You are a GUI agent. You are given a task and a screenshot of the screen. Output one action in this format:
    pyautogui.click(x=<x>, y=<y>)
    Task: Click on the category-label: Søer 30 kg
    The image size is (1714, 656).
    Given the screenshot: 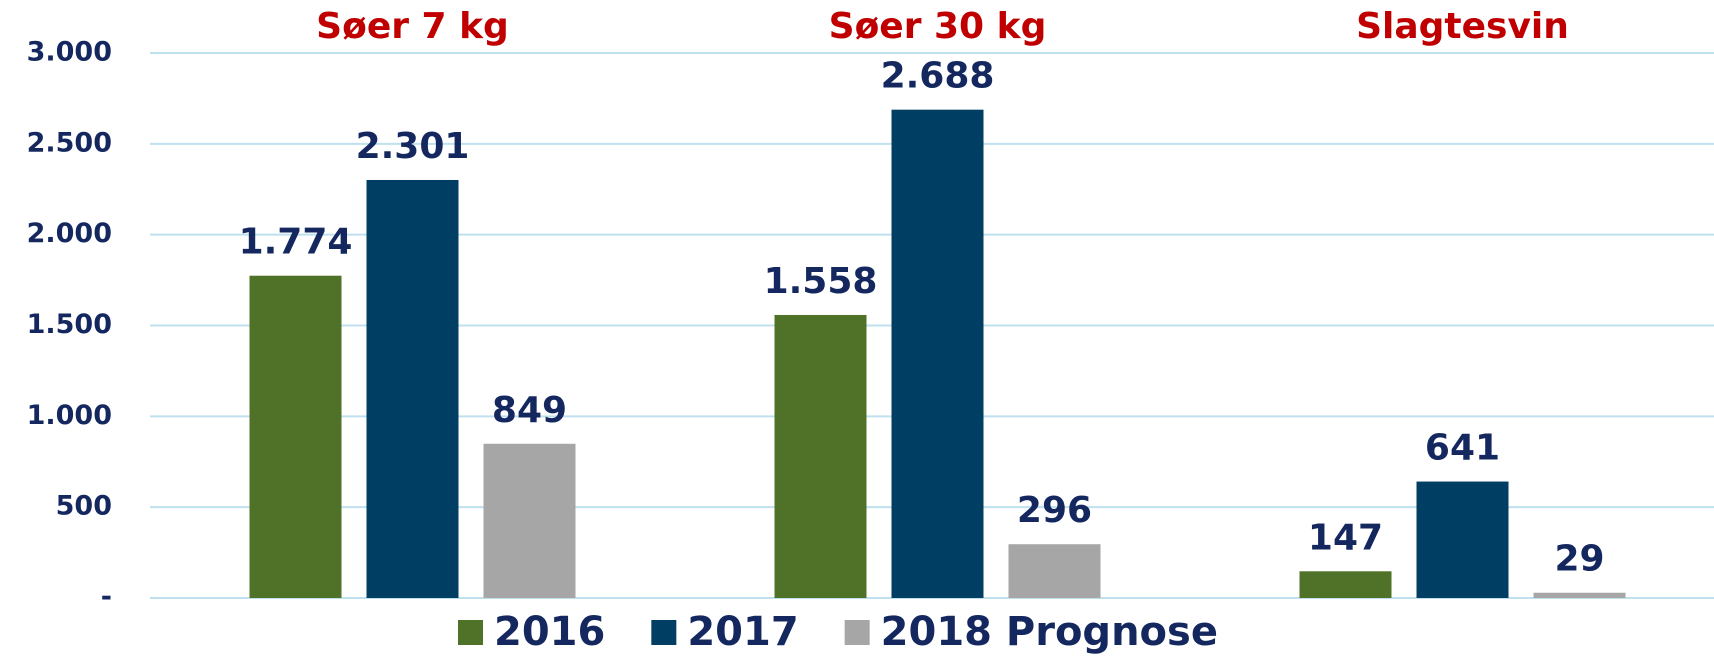 What is the action you would take?
    pyautogui.click(x=938, y=26)
    